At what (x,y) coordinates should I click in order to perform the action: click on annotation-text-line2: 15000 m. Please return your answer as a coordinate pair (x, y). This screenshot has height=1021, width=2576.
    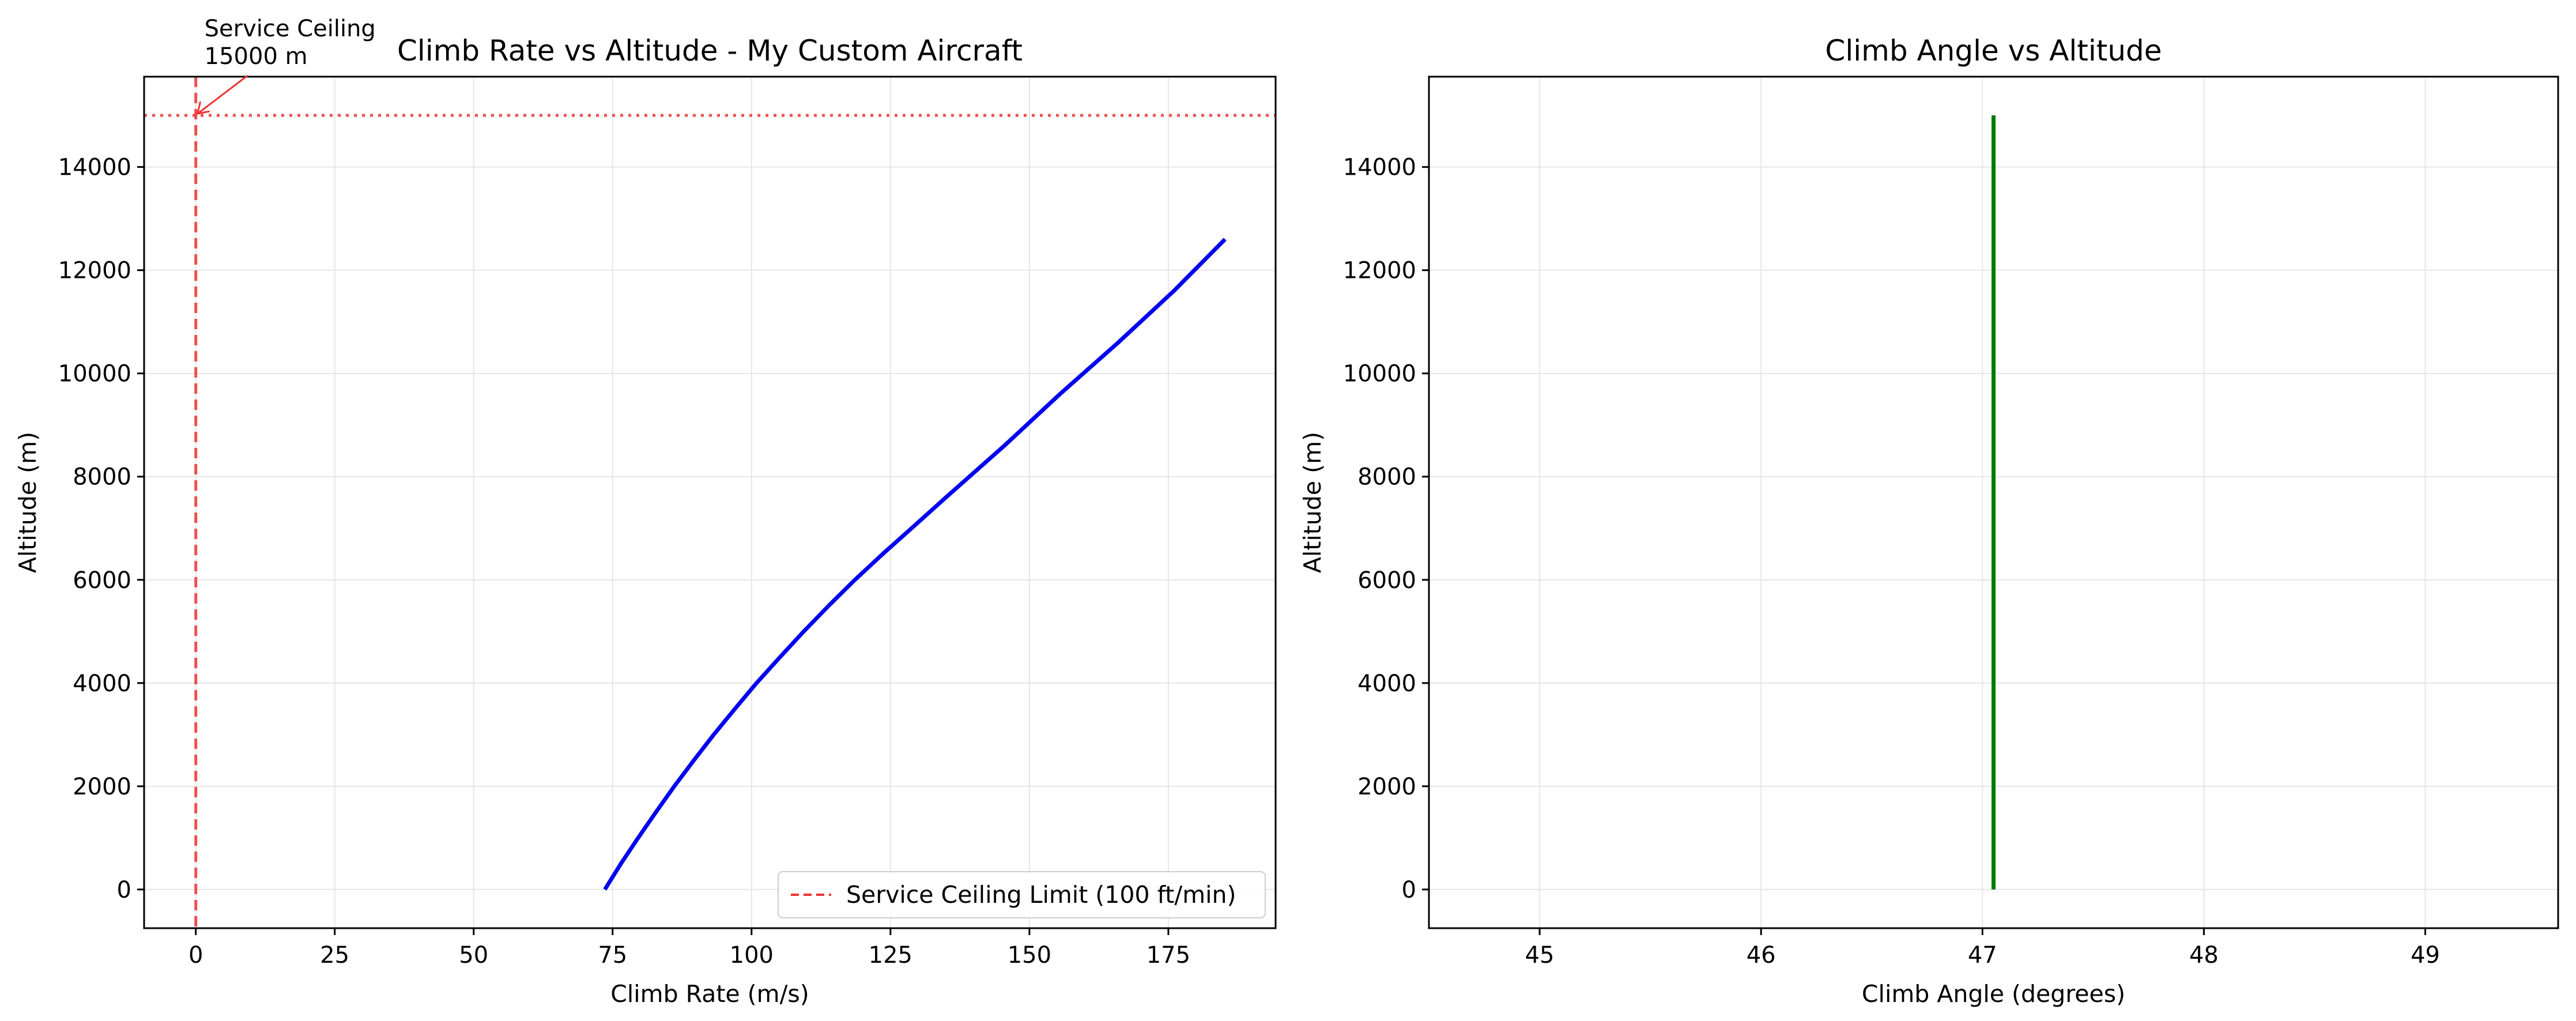
    Looking at the image, I should click on (256, 57).